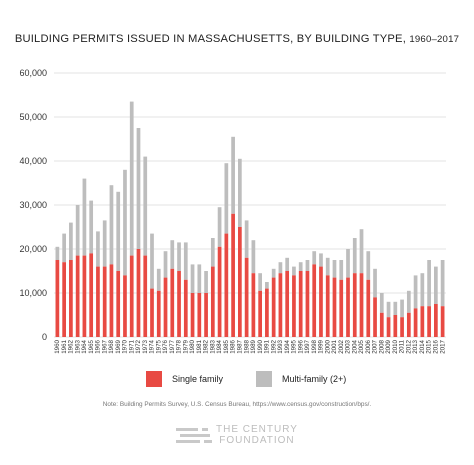 This screenshot has height=465, width=474. What do you see at coordinates (33, 249) in the screenshot?
I see `y-tick-label: 20,000` at bounding box center [33, 249].